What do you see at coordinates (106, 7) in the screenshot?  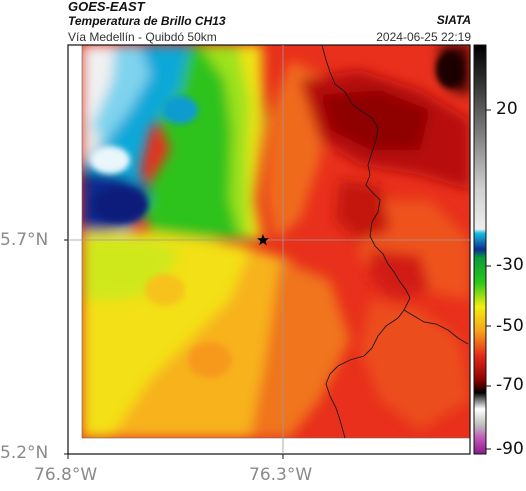 I see `source-title: GOES-EAST` at bounding box center [106, 7].